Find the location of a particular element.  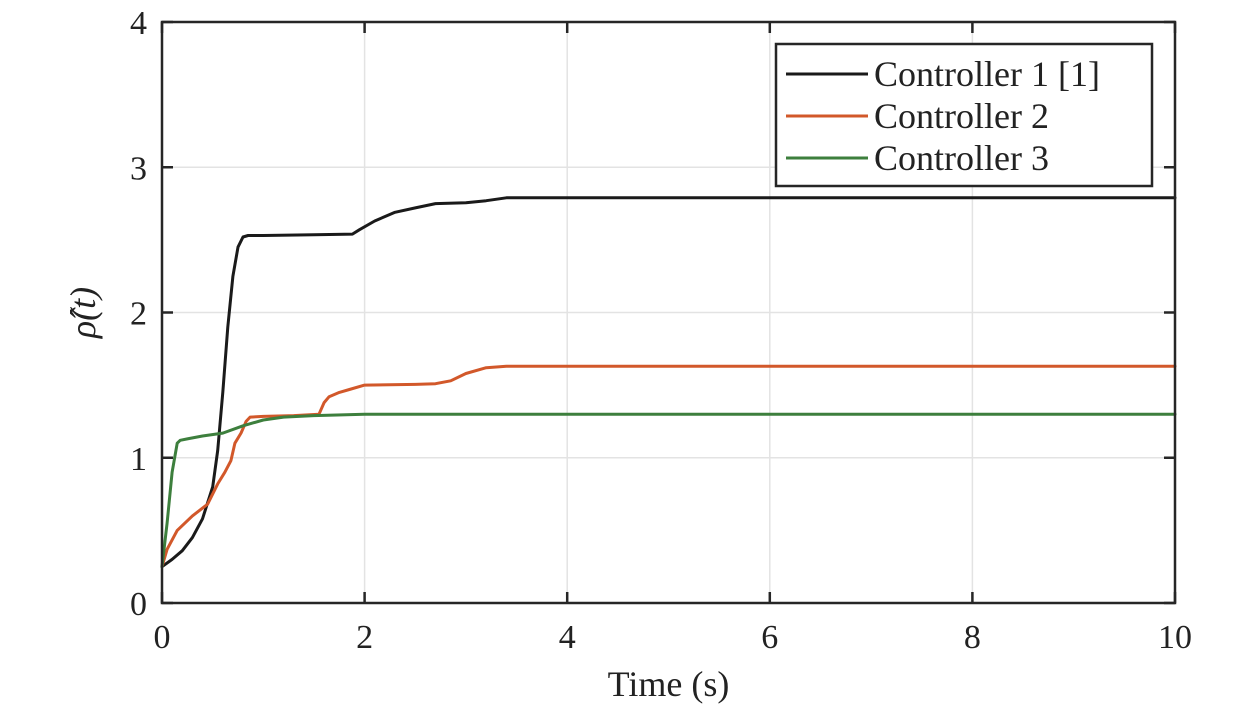

y-tick-label: 1 is located at coordinates (138, 459).